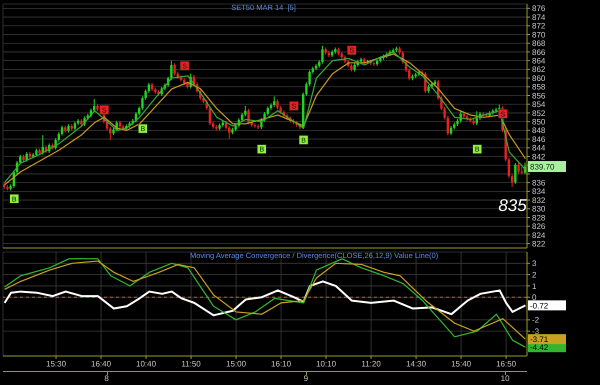 Image resolution: width=600 pixels, height=385 pixels. I want to click on y-tick-label: 832, so click(539, 200).